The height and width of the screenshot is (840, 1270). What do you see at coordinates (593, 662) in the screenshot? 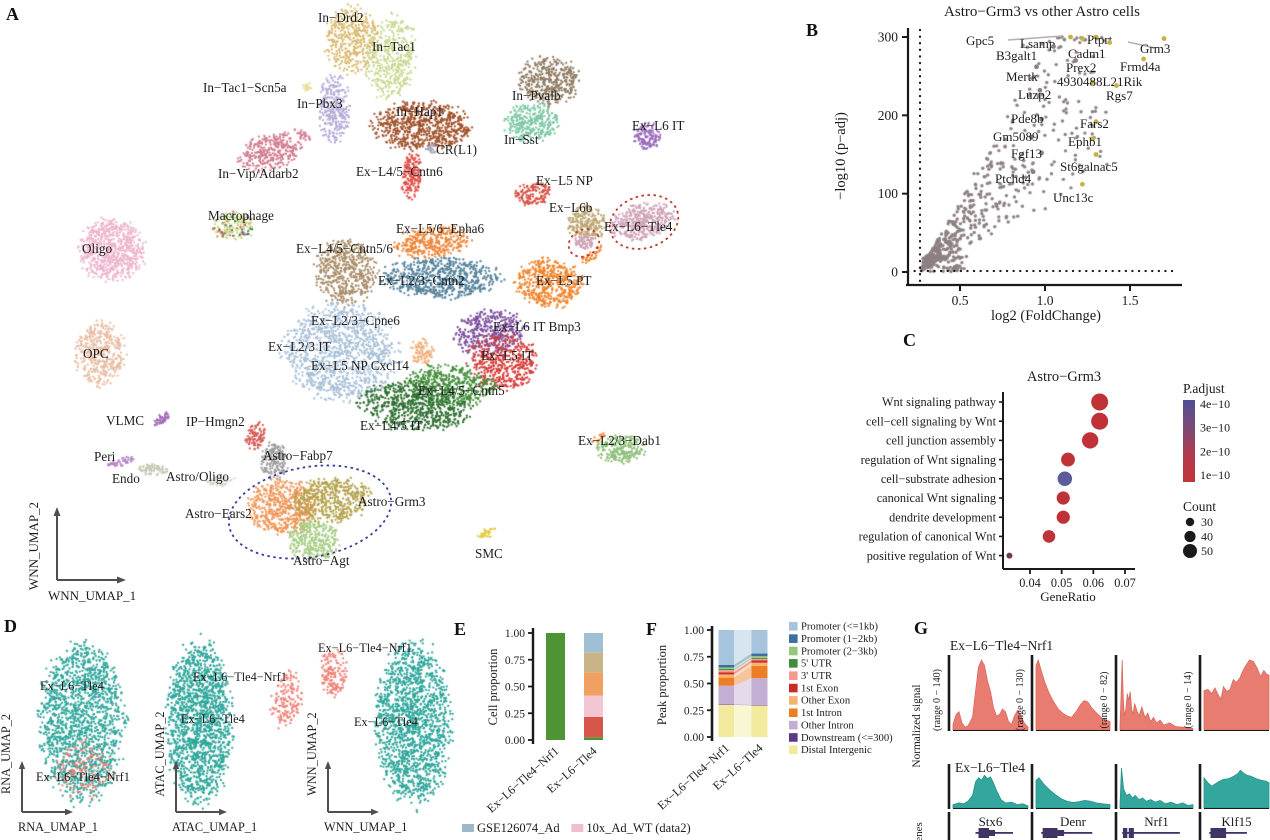
I see `e-bar-segment` at bounding box center [593, 662].